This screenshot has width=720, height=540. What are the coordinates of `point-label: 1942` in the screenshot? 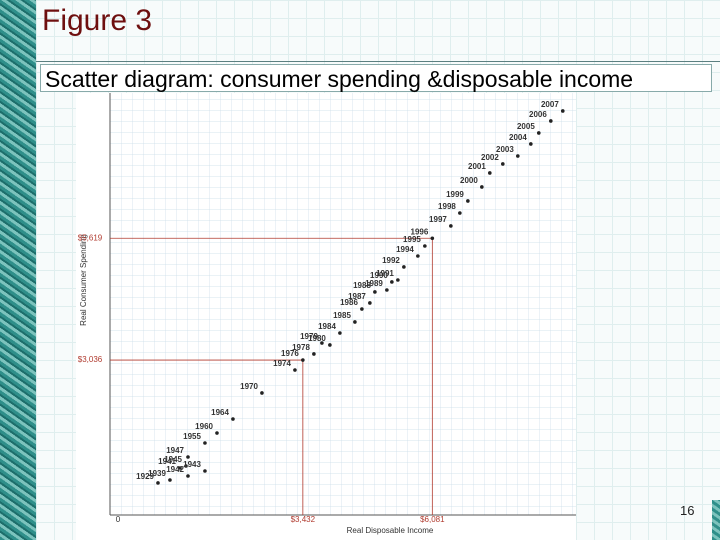 It's located at (175, 469).